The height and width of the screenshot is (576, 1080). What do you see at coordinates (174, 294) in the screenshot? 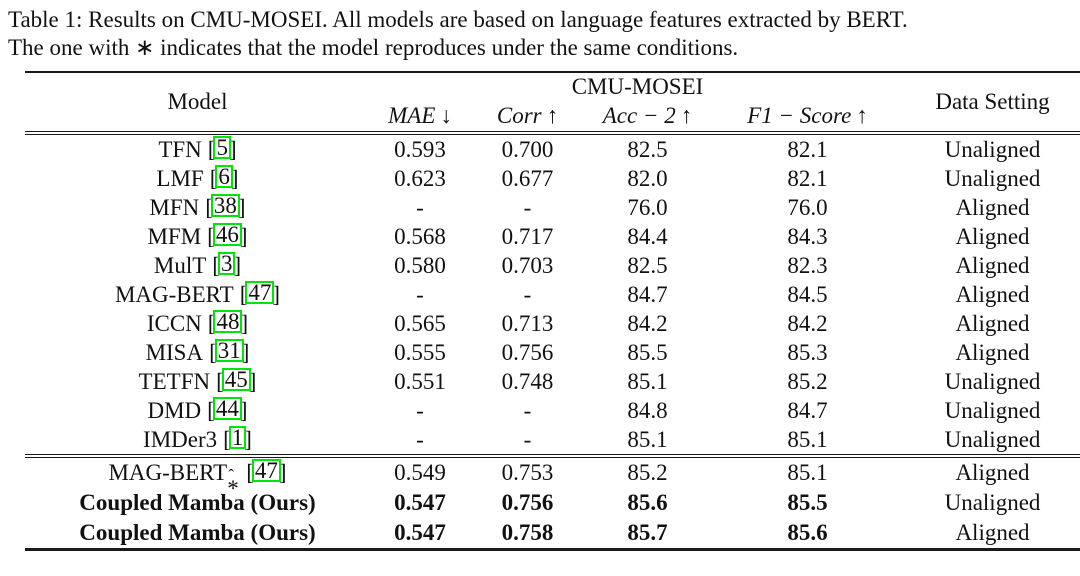
I see `model-name: MAG-BERT` at bounding box center [174, 294].